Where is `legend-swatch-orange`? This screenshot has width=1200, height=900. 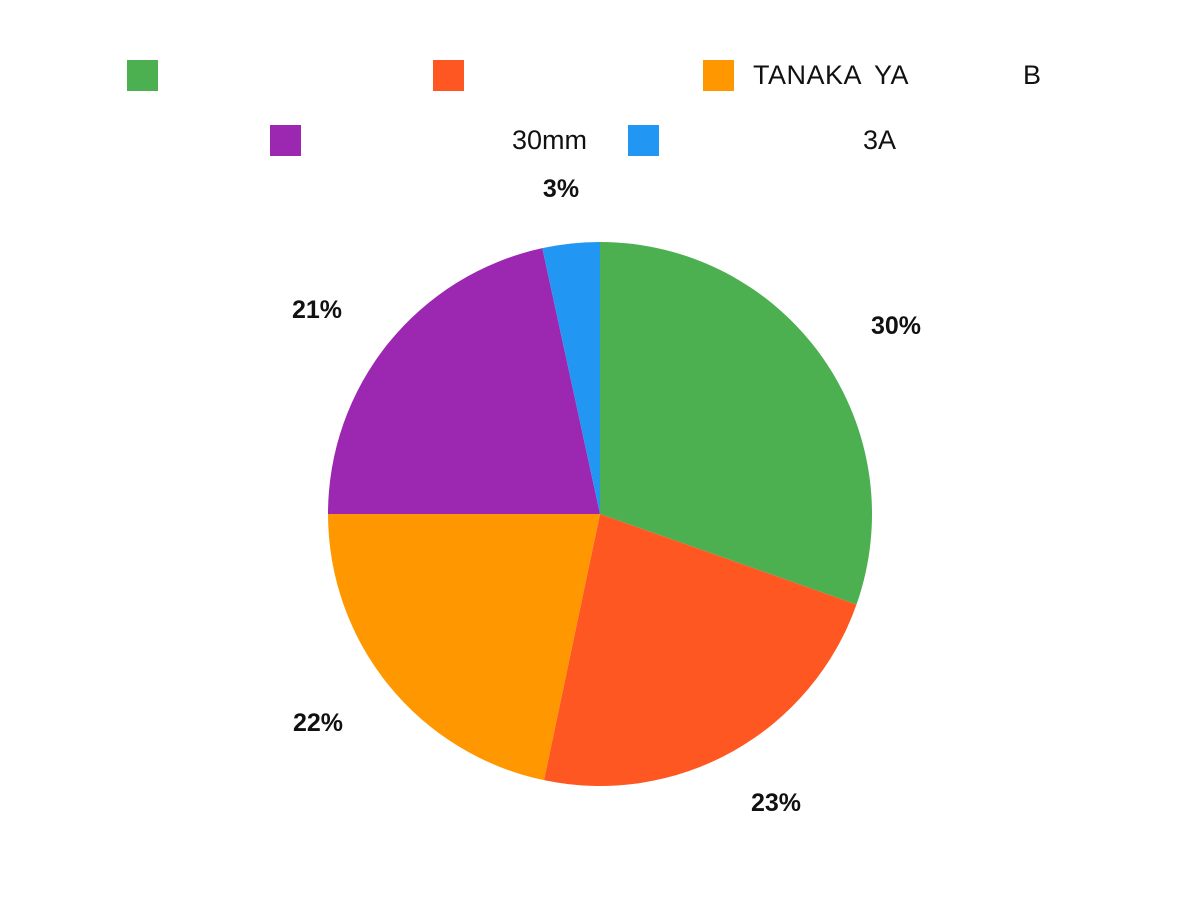 legend-swatch-orange is located at coordinates (718, 75).